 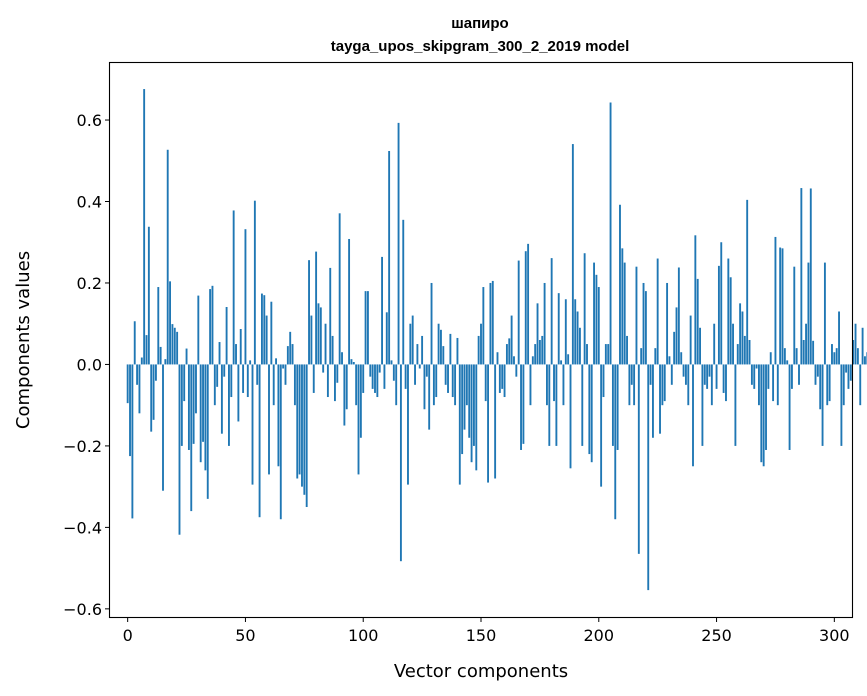 What do you see at coordinates (86, 365) in the screenshot?
I see `y-axis-ticks: −0.6 −0.4 −0.2 0.0 0.2 0.4 0.6` at bounding box center [86, 365].